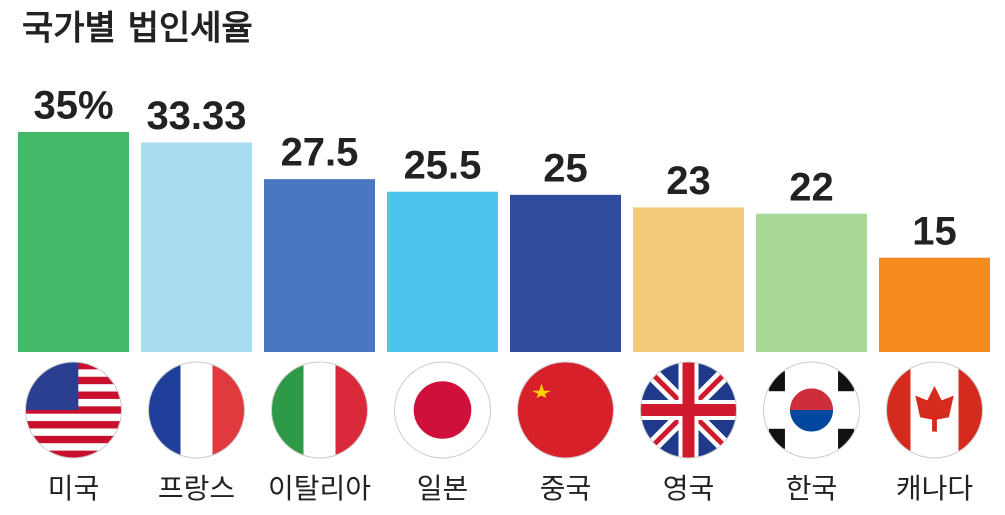 The width and height of the screenshot is (1005, 515). What do you see at coordinates (137, 29) in the screenshot?
I see `chart-title: 국가별 법인세율` at bounding box center [137, 29].